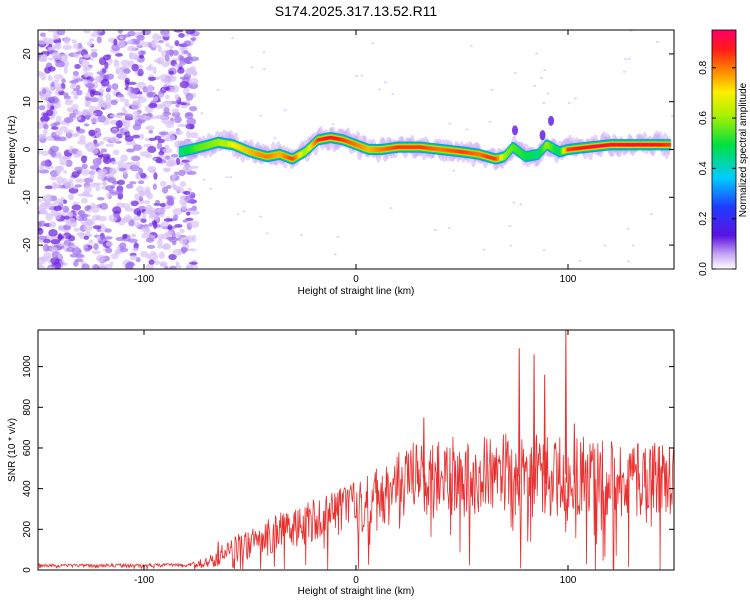 Image resolution: width=750 pixels, height=600 pixels. I want to click on chart-title: S174.2025.317.13.52.R11, so click(356, 11).